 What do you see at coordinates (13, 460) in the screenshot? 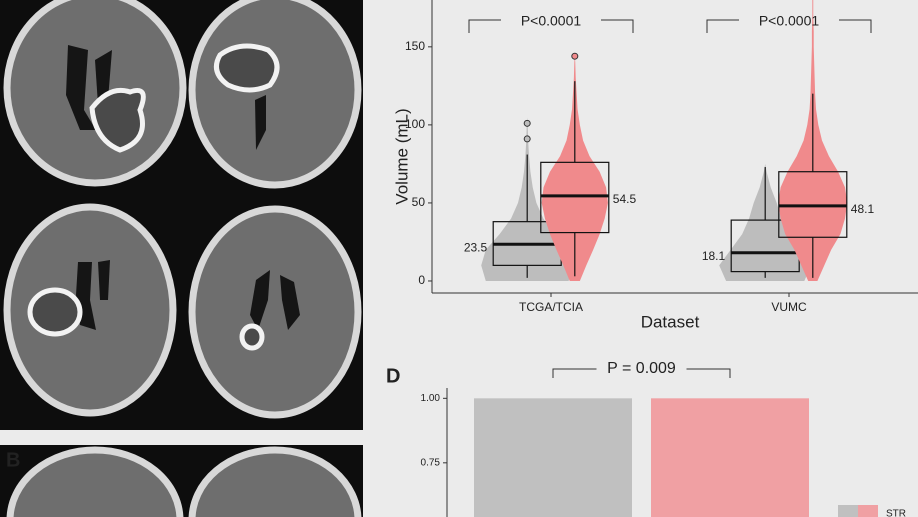
I see `panel-label: B` at bounding box center [13, 460].